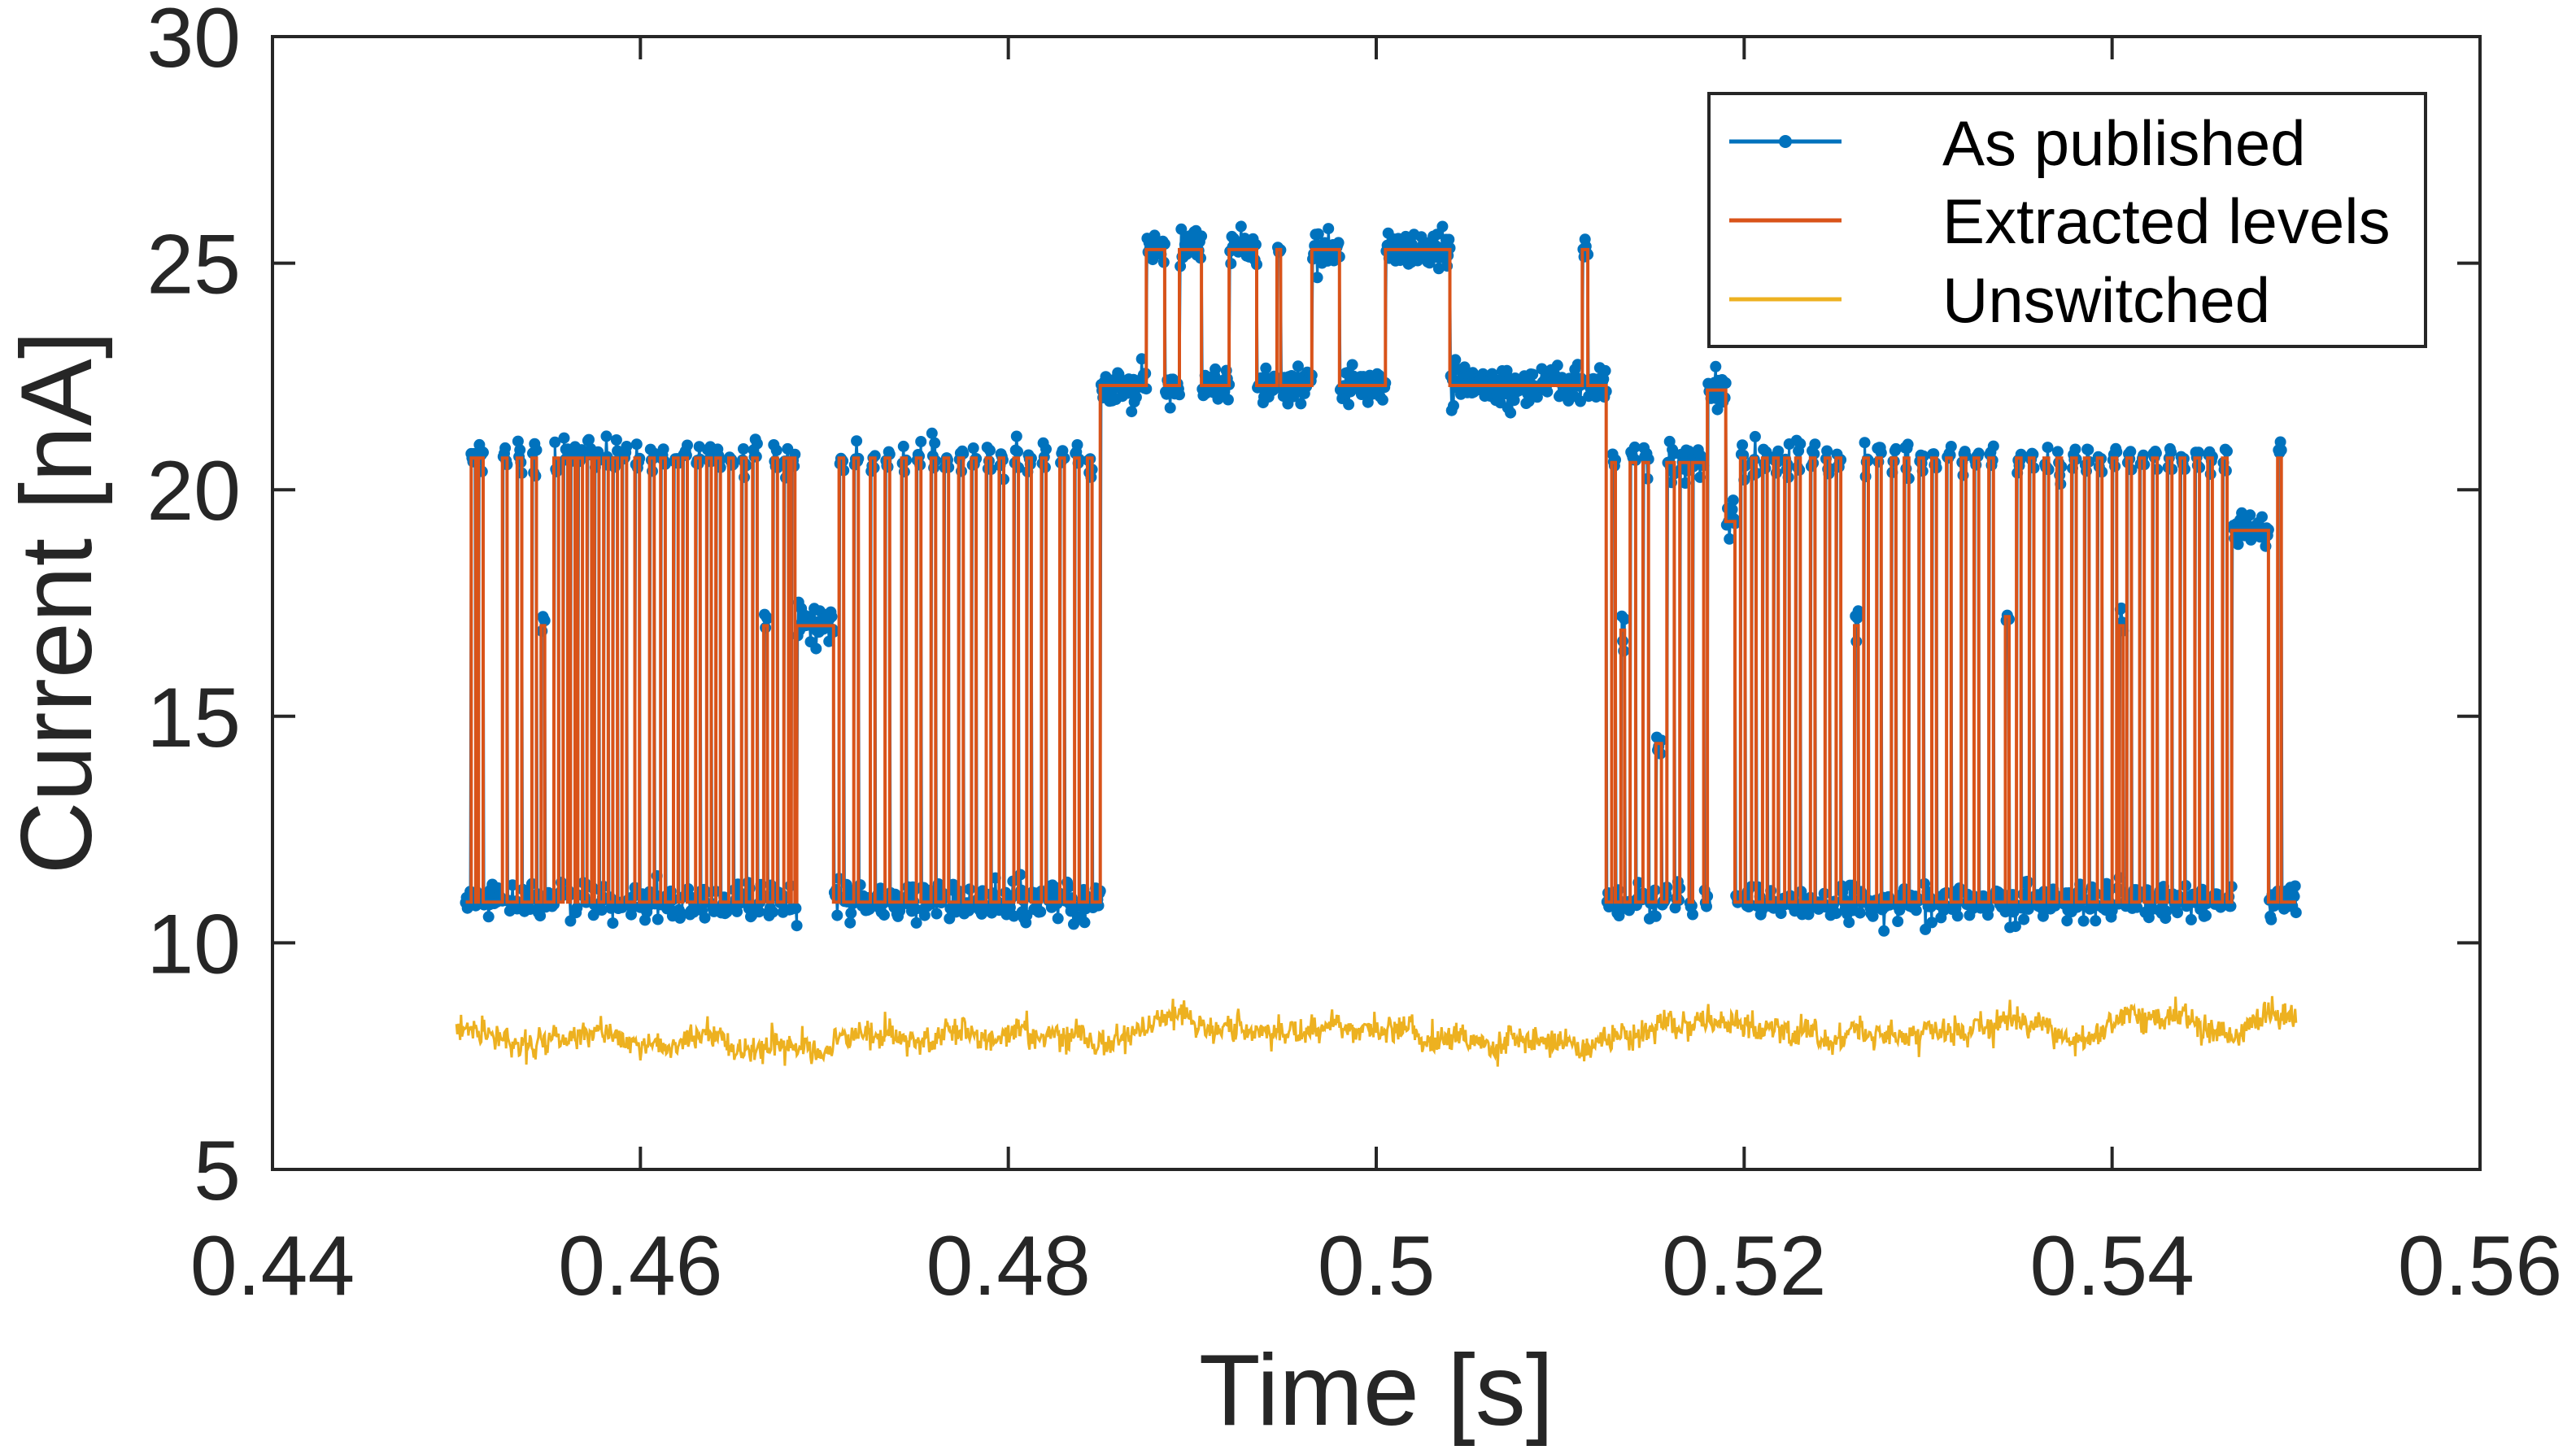 The width and height of the screenshot is (2576, 1450). What do you see at coordinates (2106, 300) in the screenshot?
I see `legend-label-unswitched: Unswitched` at bounding box center [2106, 300].